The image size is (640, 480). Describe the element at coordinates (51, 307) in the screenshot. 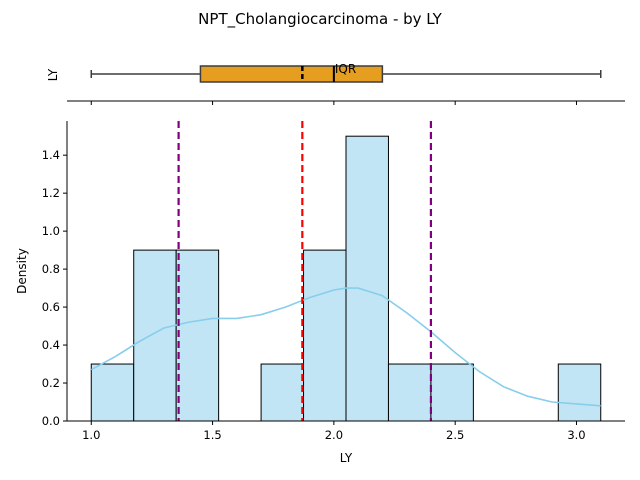

I see `y-tick-label: 0.6` at that location.